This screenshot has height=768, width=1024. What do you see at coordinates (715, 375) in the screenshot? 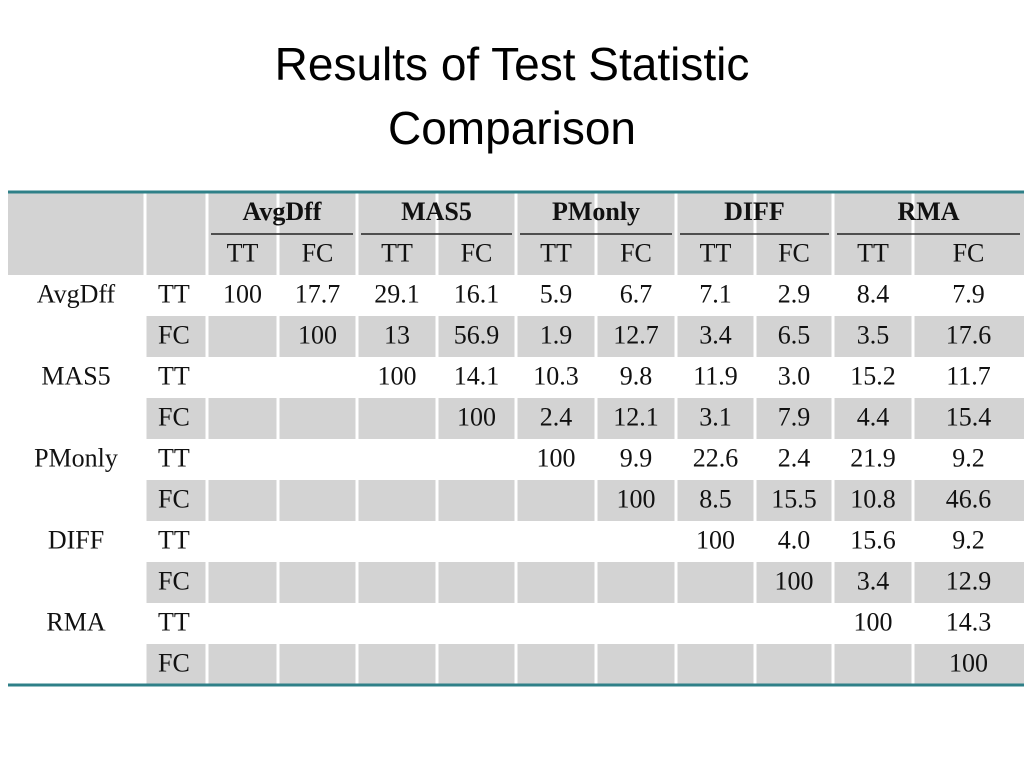
I see `table-cell: 11.9` at bounding box center [715, 375].